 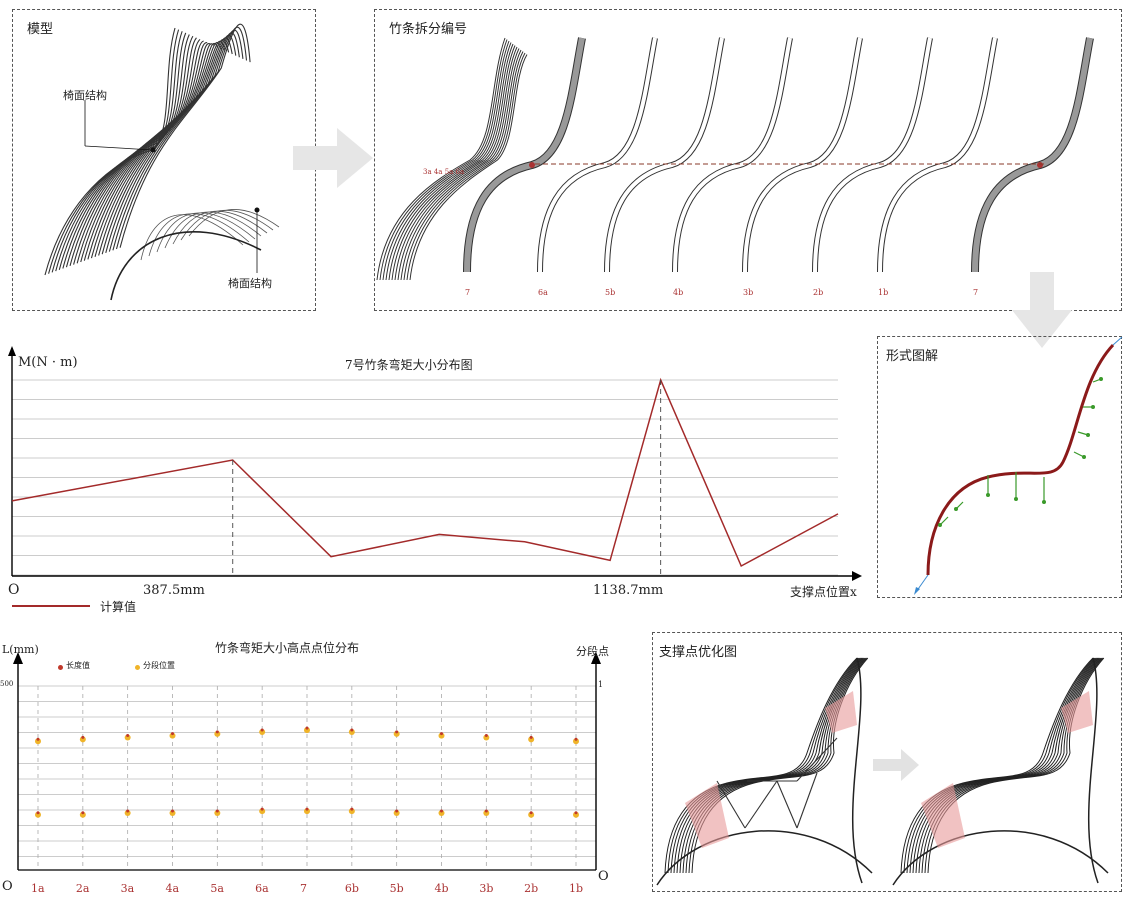 I want to click on category-label: 4a, so click(x=172, y=888).